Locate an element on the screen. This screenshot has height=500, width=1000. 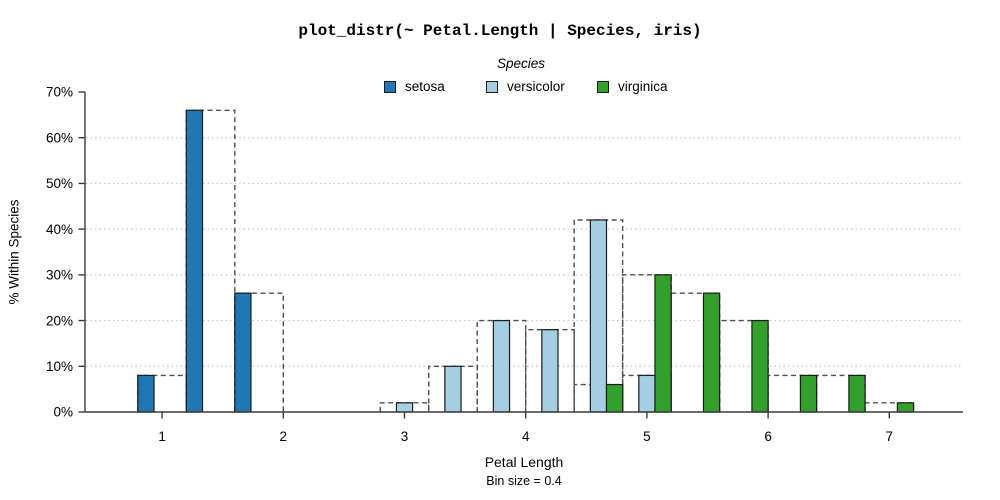
y-tick-label-10: 10% is located at coordinates (59, 366).